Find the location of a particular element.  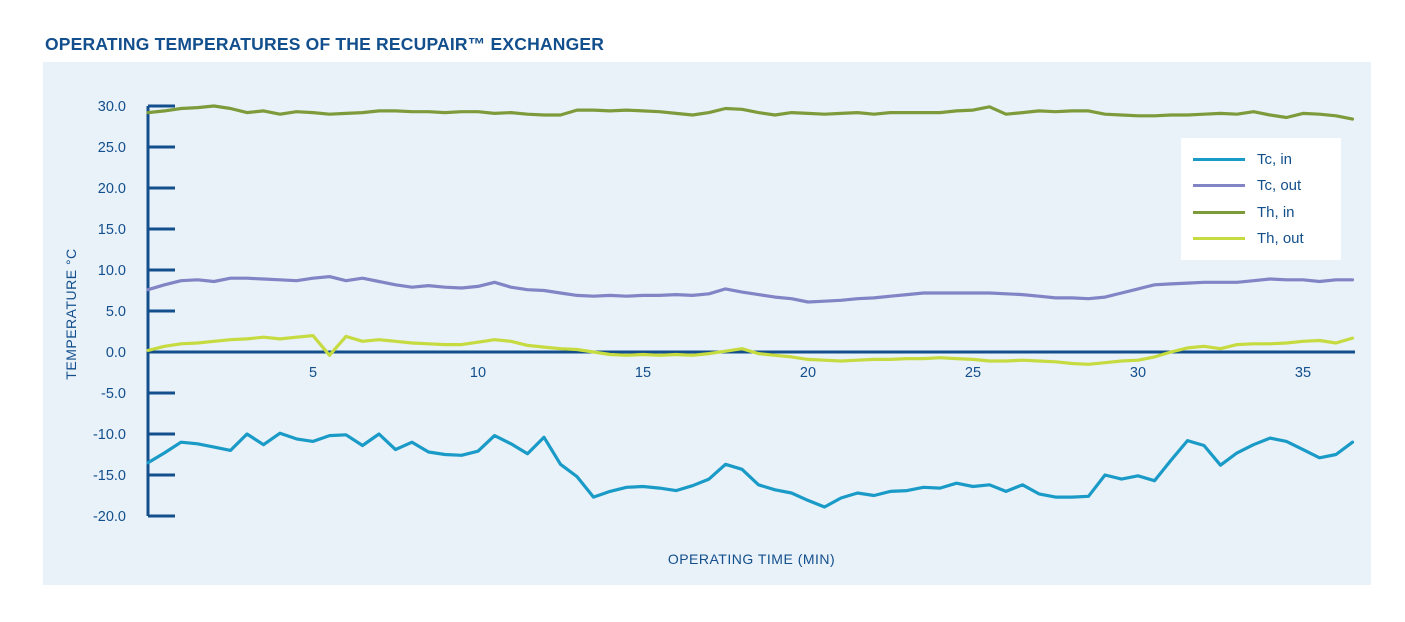

series-line-tc_in is located at coordinates (750, 470).